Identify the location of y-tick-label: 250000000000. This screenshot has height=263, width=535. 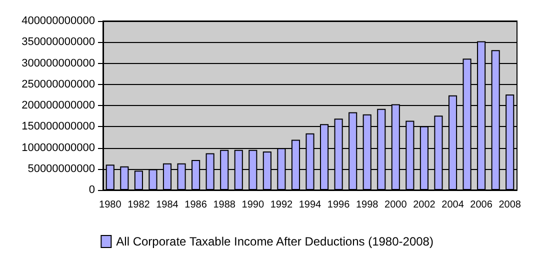
(58, 84).